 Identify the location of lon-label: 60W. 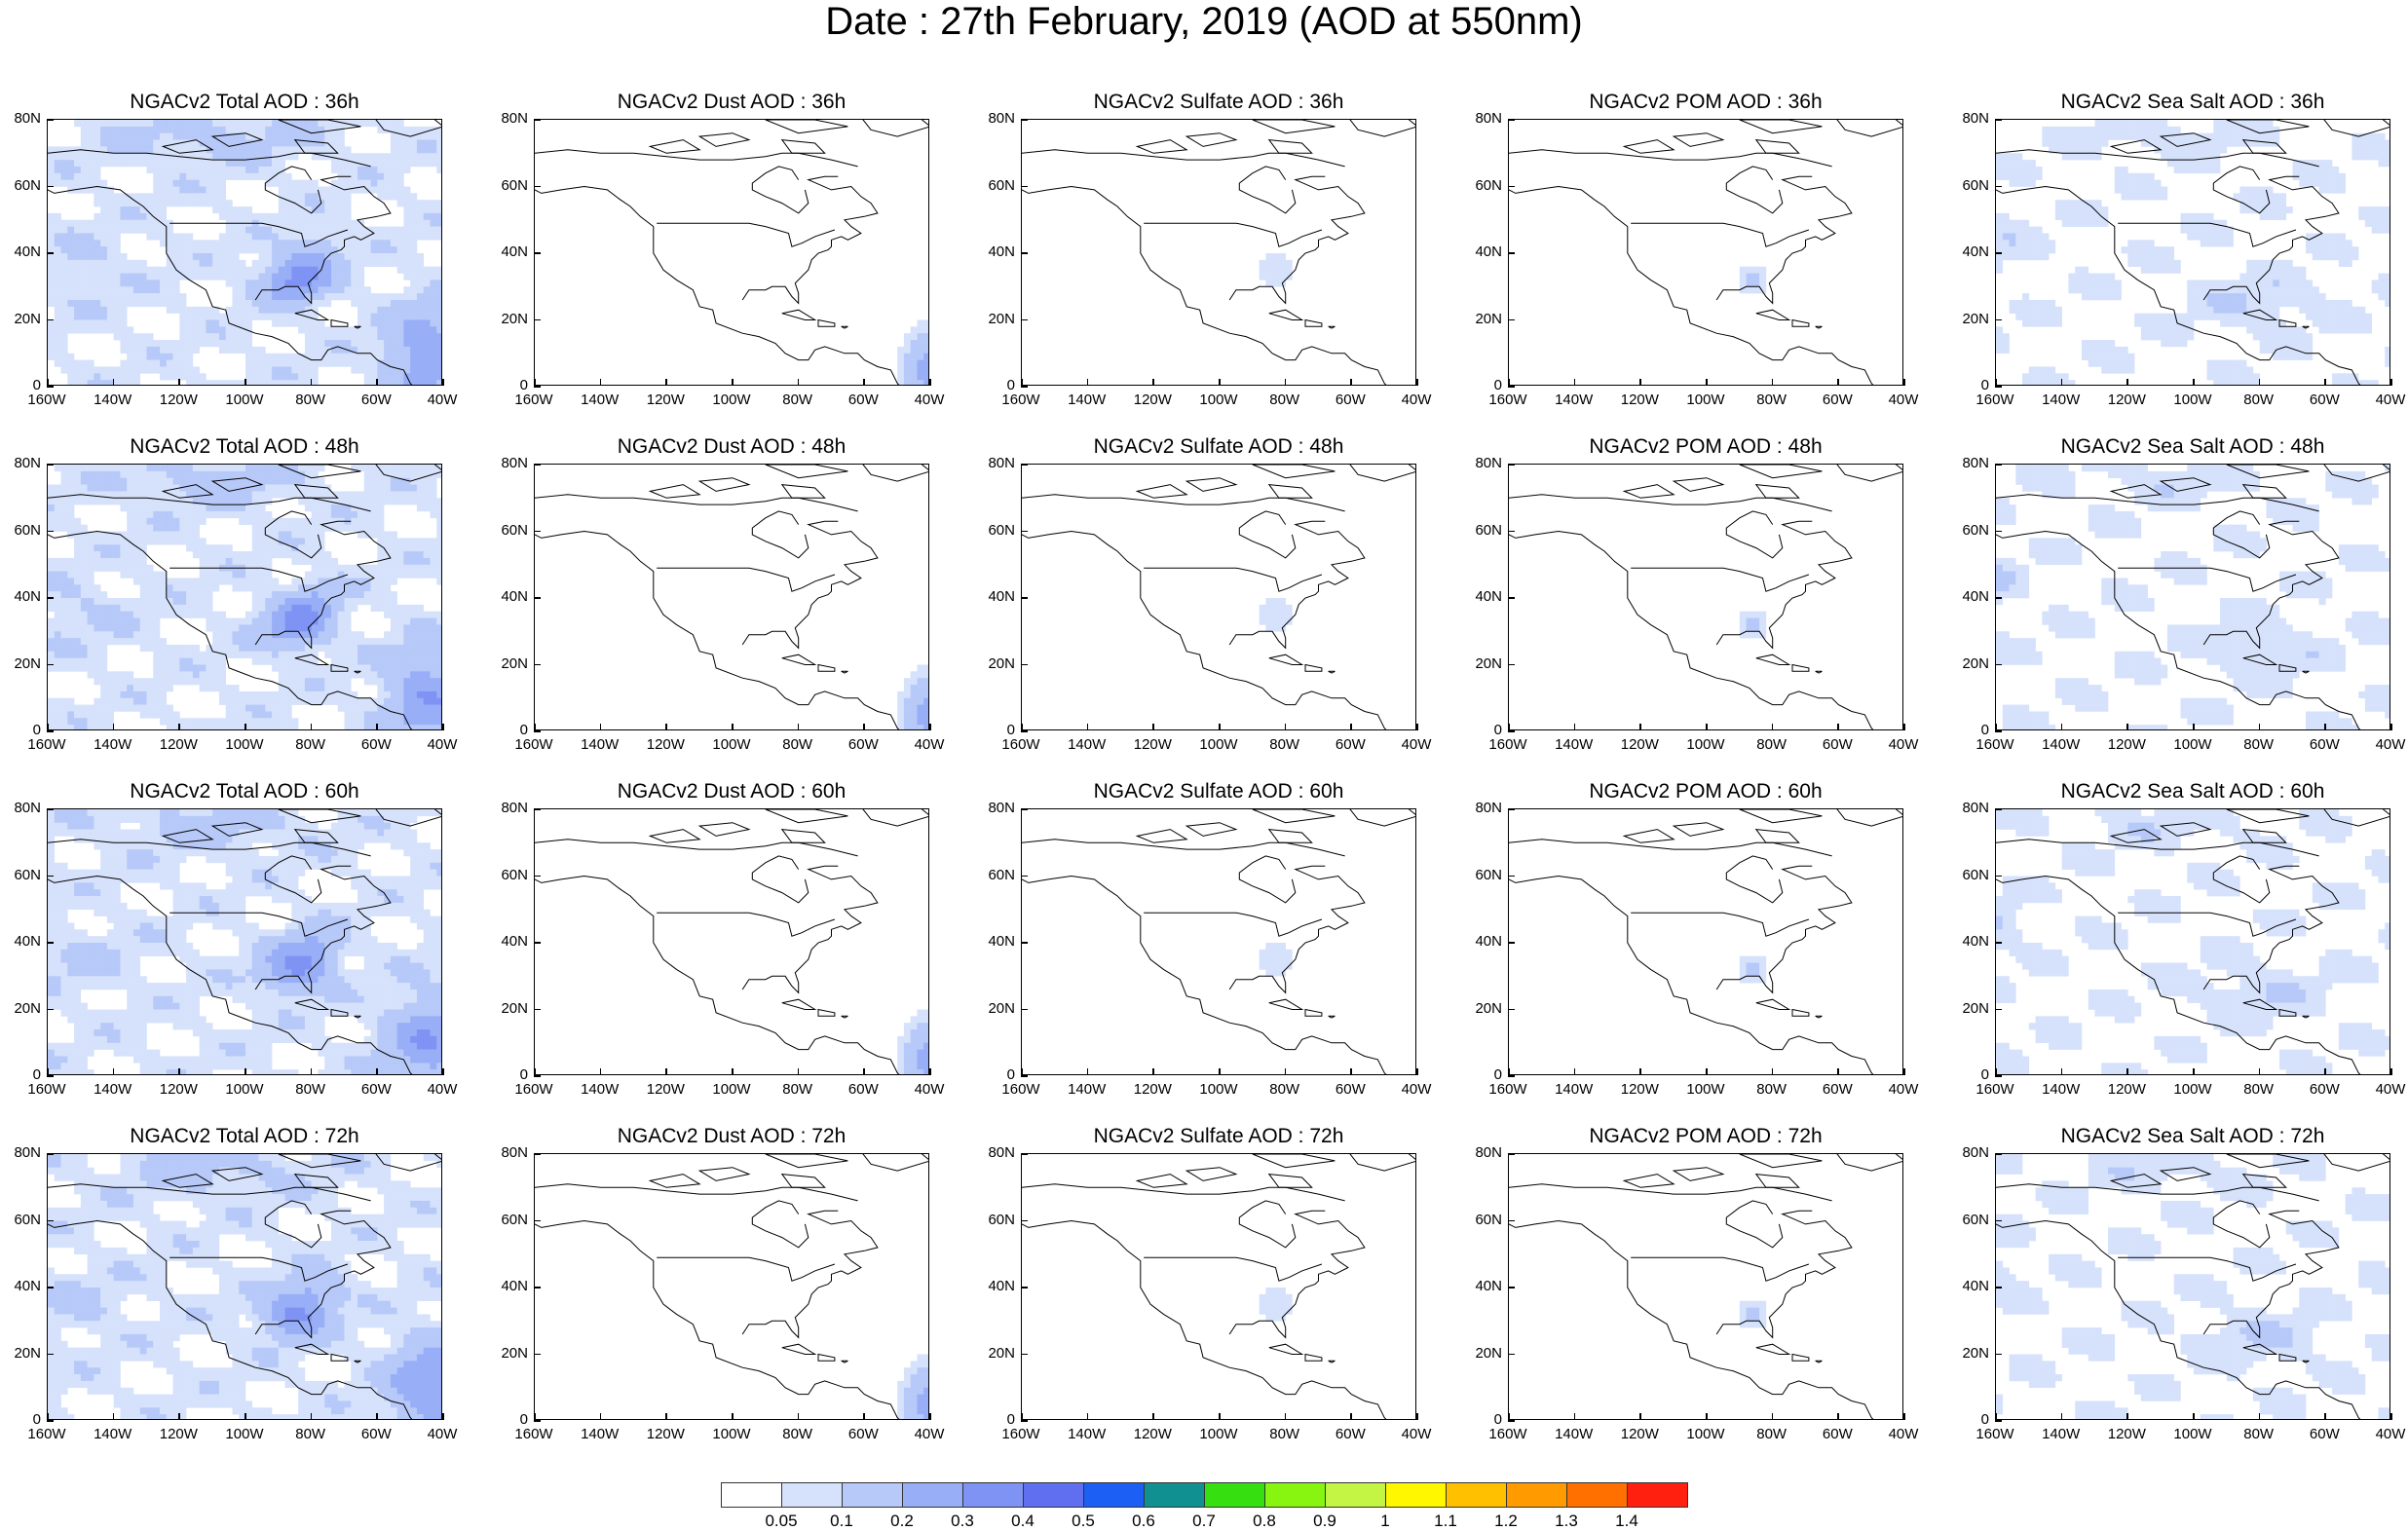
(376, 400).